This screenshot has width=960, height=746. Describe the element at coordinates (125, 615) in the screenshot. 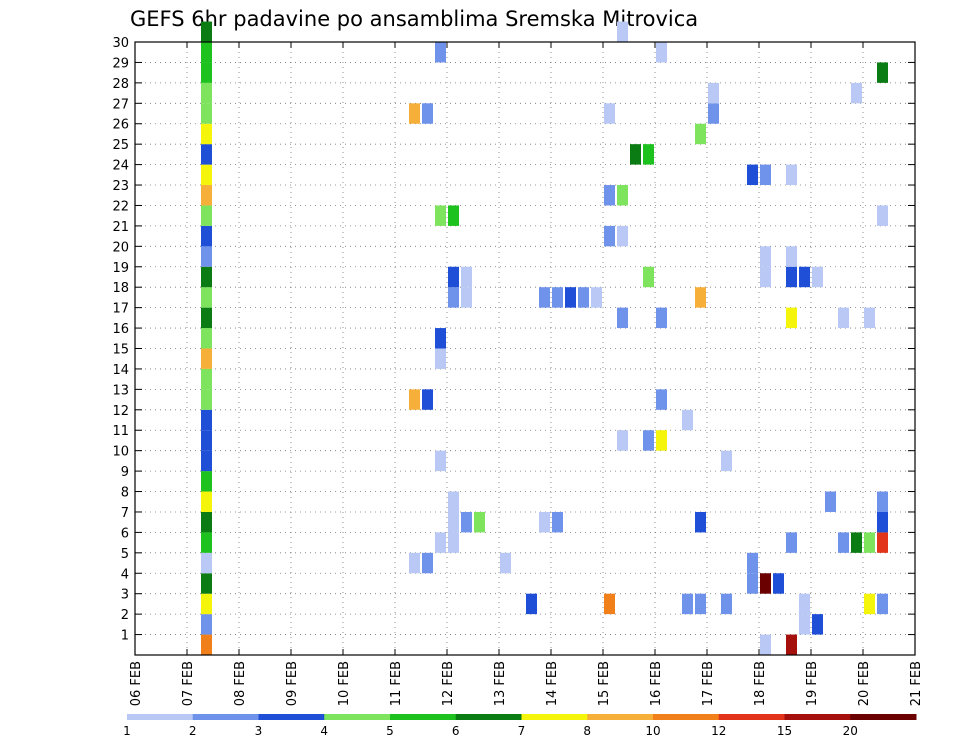

I see `y-tick-label: 2` at that location.